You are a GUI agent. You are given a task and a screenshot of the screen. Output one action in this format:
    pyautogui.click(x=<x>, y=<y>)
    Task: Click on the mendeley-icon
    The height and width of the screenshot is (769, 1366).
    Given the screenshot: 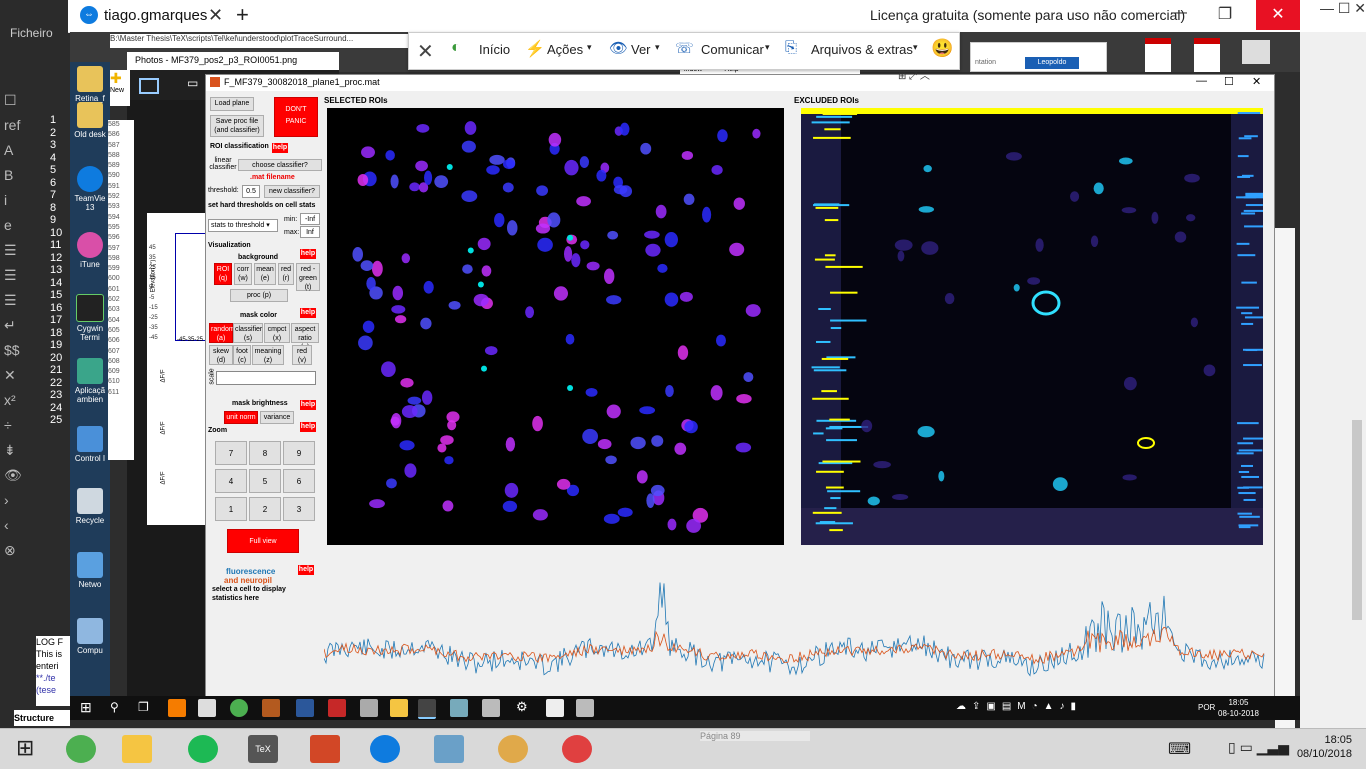 What is the action you would take?
    pyautogui.click(x=337, y=708)
    